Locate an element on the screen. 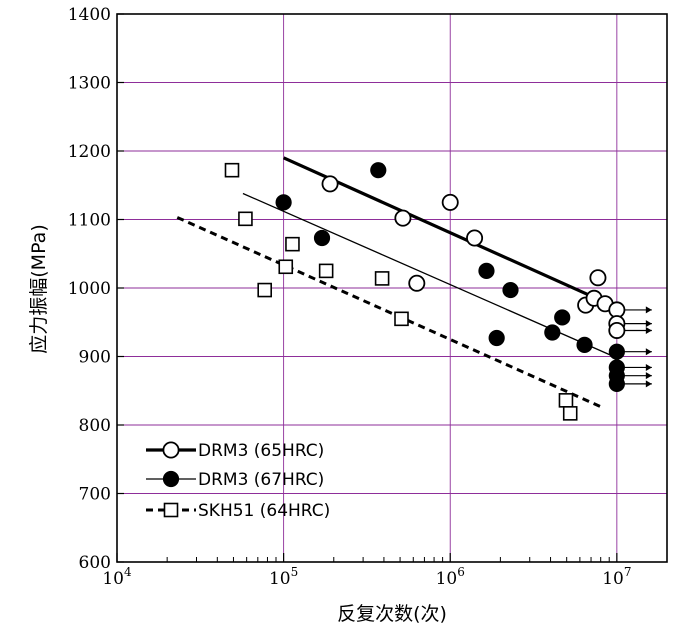 This screenshot has height=638, width=696. x-tick-label: 10⁵ is located at coordinates (283, 577).